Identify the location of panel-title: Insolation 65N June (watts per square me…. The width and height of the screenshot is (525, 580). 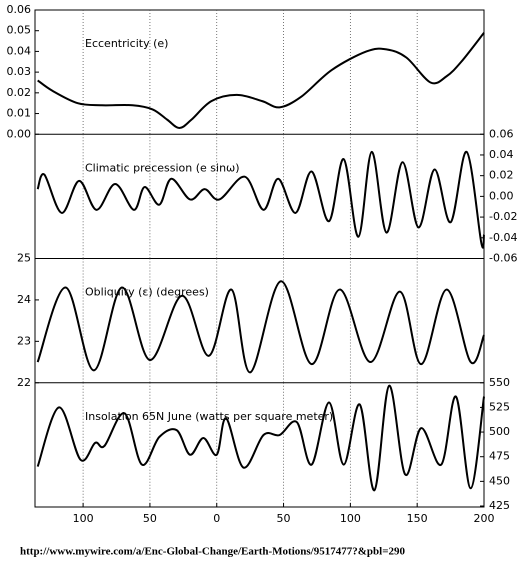
(209, 416).